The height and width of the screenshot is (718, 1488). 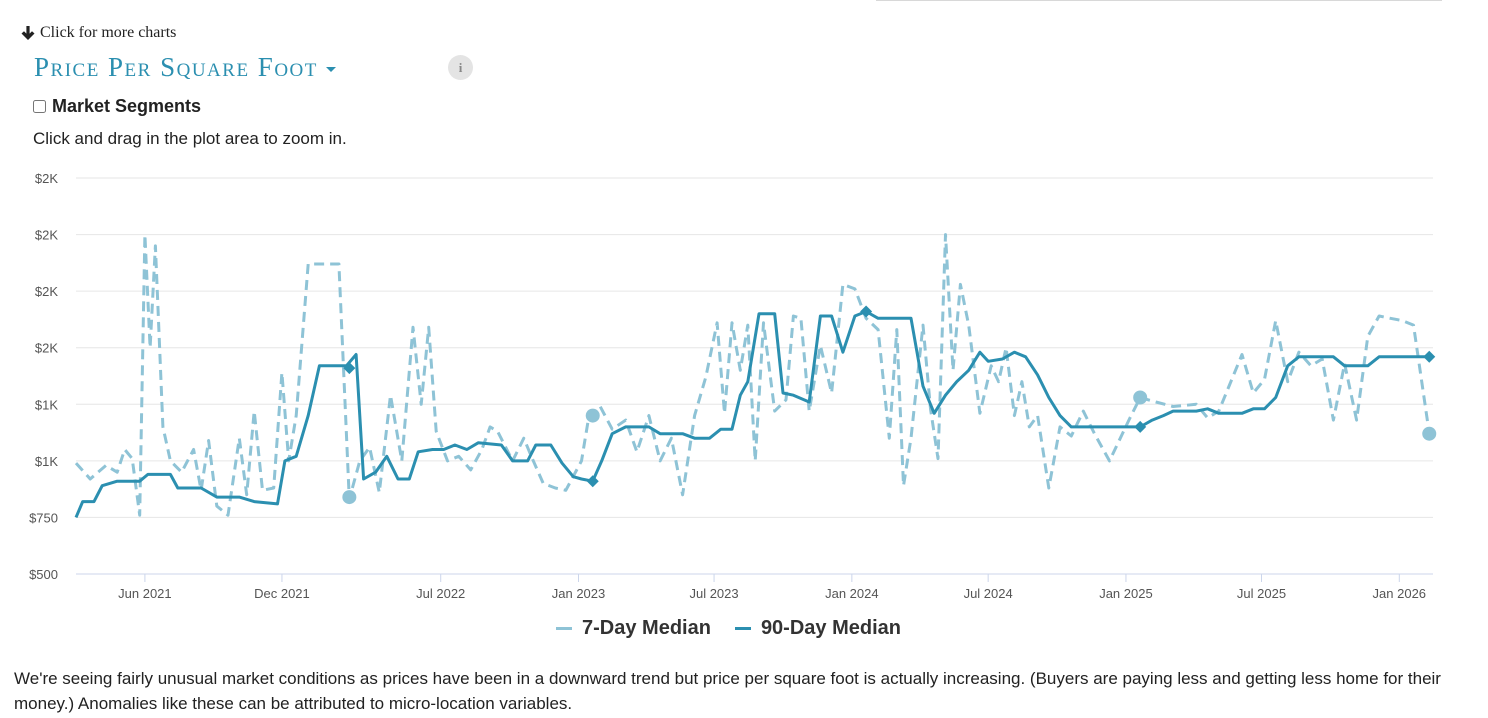 I want to click on legend-swatch-7day, so click(x=564, y=628).